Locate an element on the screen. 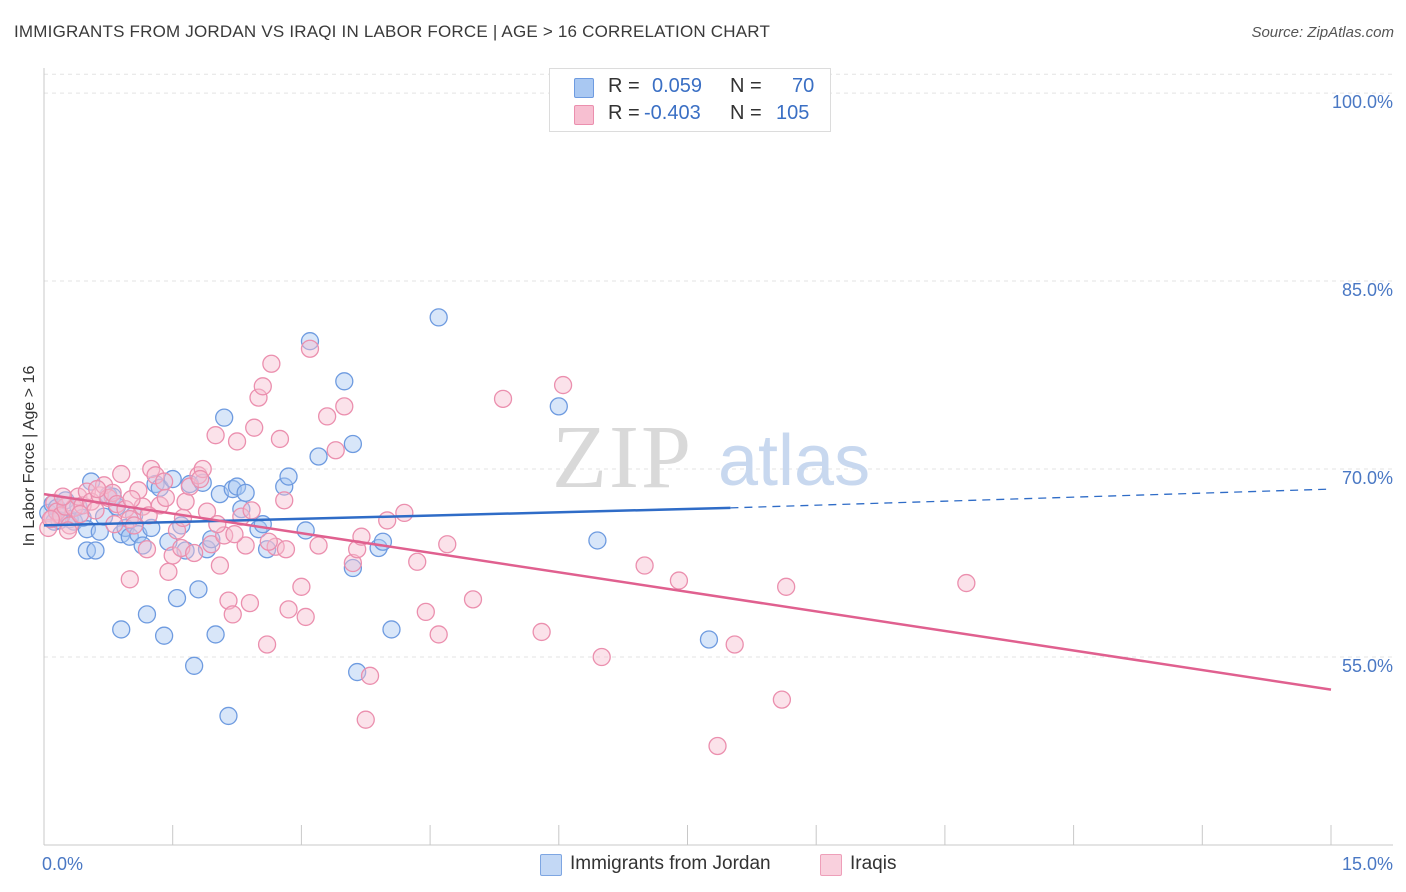 The height and width of the screenshot is (892, 1406). legend-label-jordan: Immigrants from Jordan is located at coordinates (670, 863).